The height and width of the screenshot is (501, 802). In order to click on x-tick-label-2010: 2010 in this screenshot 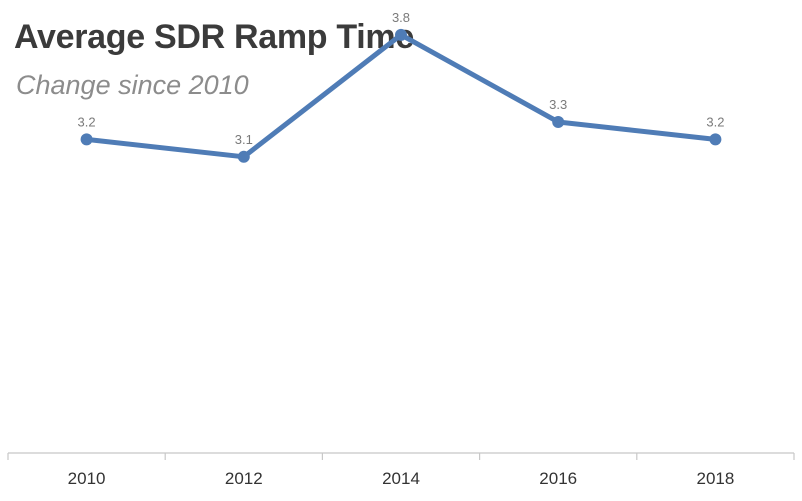, I will do `click(87, 478)`.